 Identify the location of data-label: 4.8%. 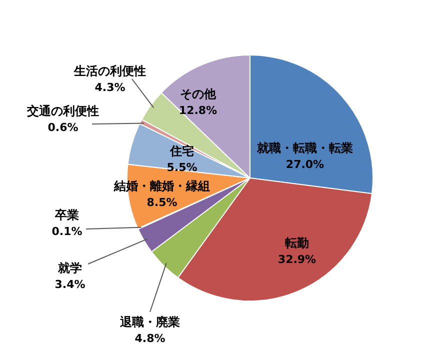
(150, 338).